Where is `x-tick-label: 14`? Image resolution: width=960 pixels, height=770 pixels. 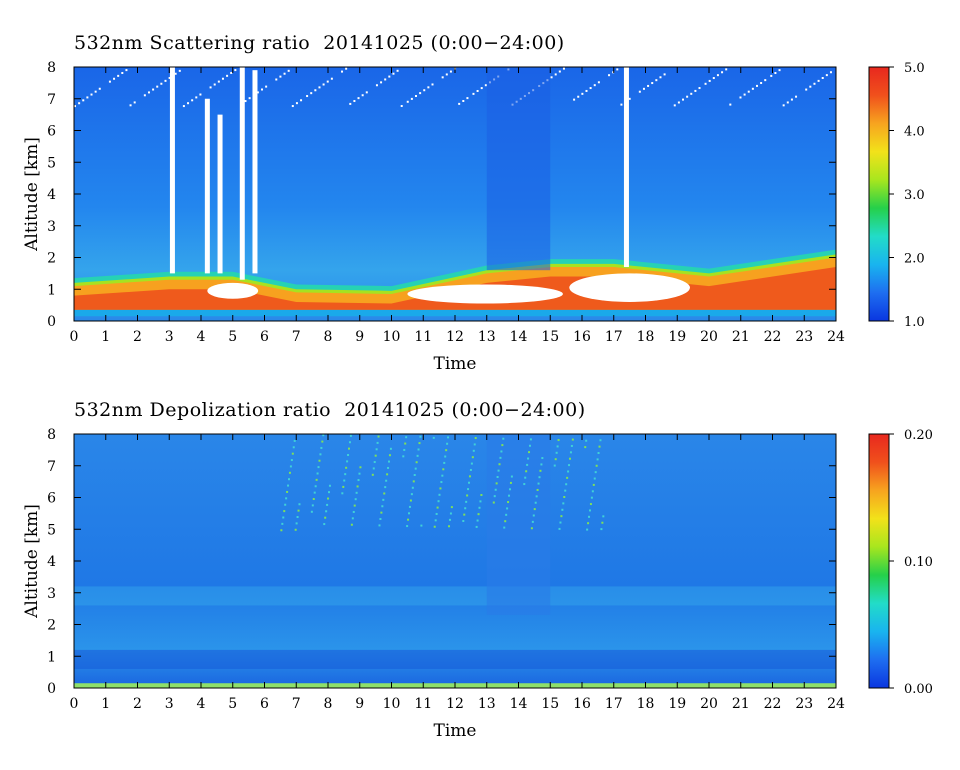 x-tick-label: 14 is located at coordinates (519, 704).